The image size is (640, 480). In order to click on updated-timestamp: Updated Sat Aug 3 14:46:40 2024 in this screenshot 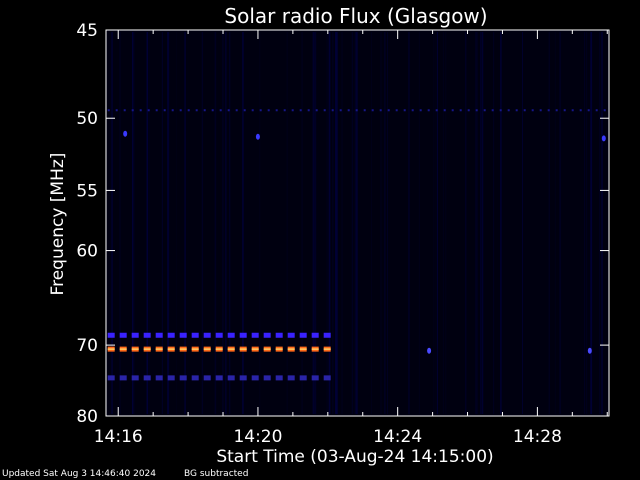, I will do `click(79, 474)`.